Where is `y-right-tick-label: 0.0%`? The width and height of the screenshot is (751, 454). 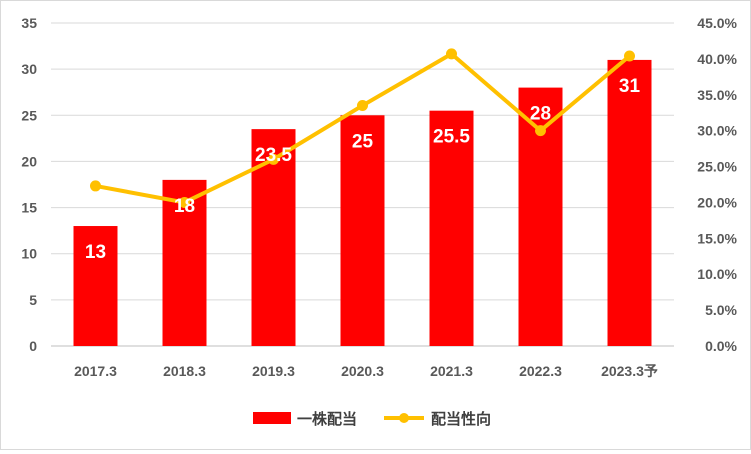
y-right-tick-label: 0.0% is located at coordinates (721, 346).